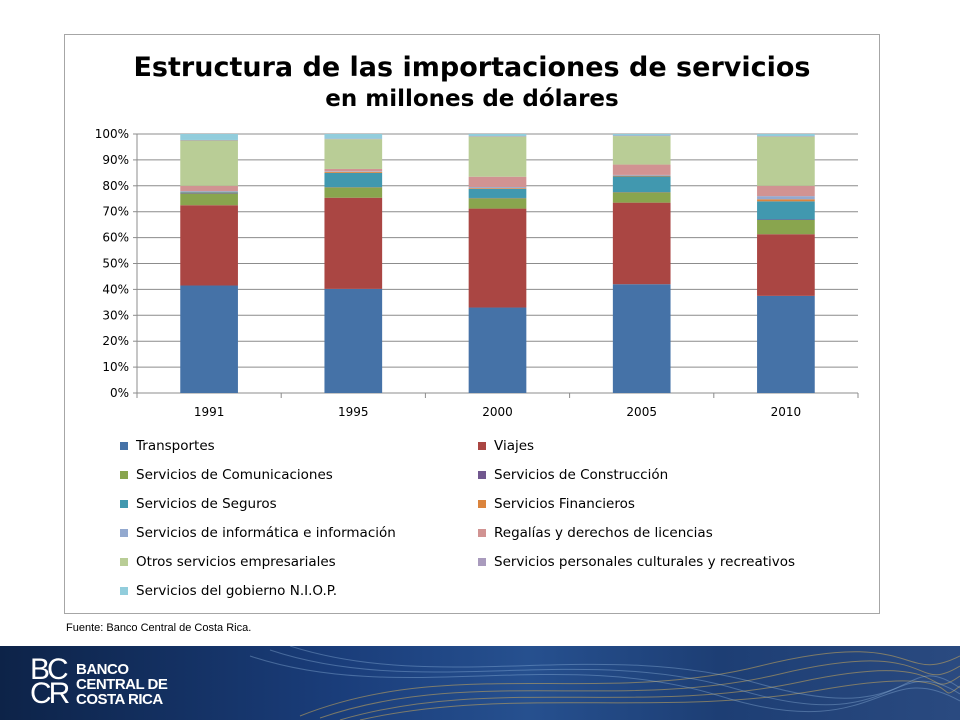 The width and height of the screenshot is (960, 720). Describe the element at coordinates (514, 446) in the screenshot. I see `legend-label: Viajes` at that location.